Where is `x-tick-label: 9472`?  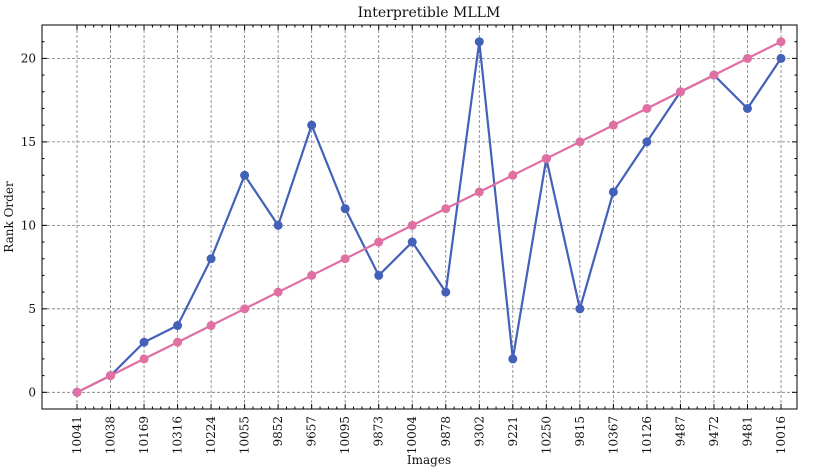
x-tick-label: 9472 is located at coordinates (714, 431).